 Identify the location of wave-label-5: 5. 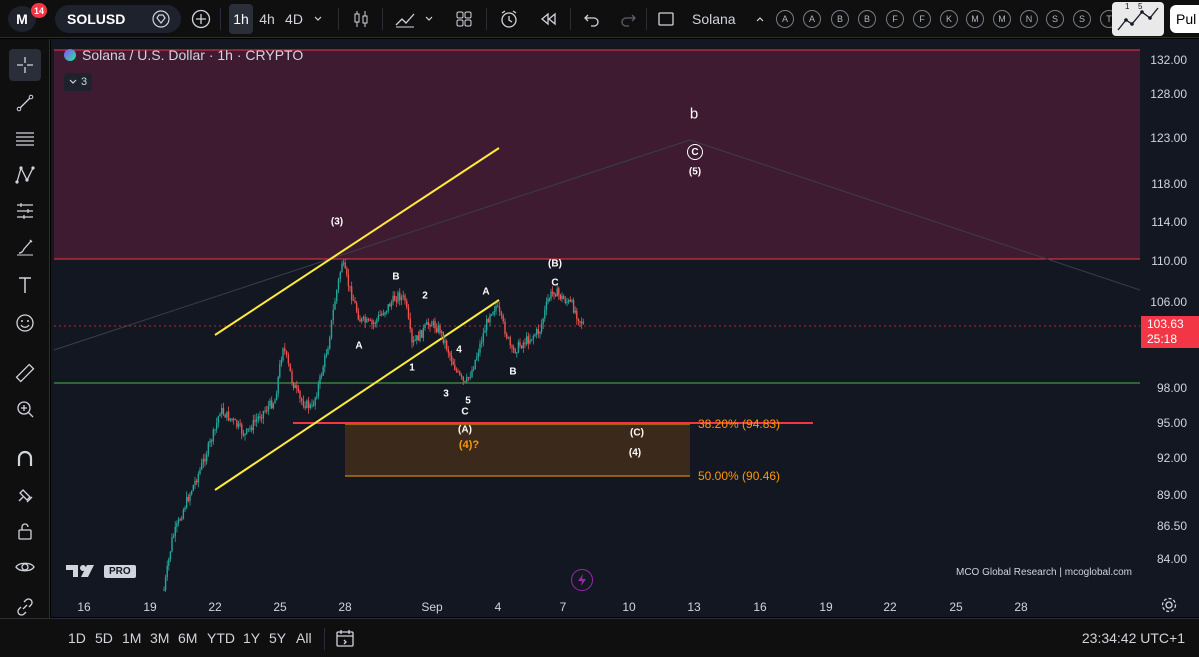
(468, 401).